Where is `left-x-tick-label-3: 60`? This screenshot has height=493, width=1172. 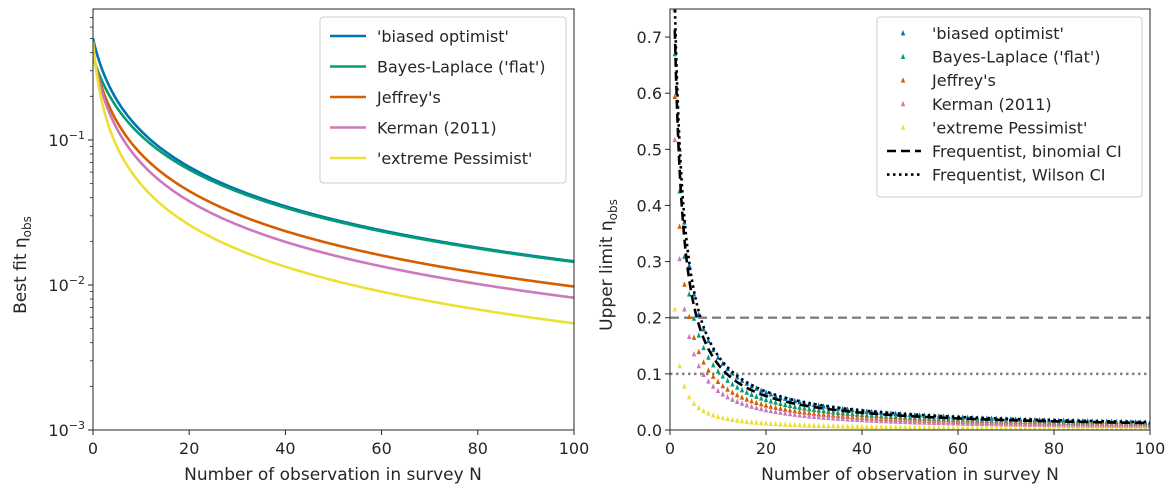 left-x-tick-label-3: 60 is located at coordinates (381, 448).